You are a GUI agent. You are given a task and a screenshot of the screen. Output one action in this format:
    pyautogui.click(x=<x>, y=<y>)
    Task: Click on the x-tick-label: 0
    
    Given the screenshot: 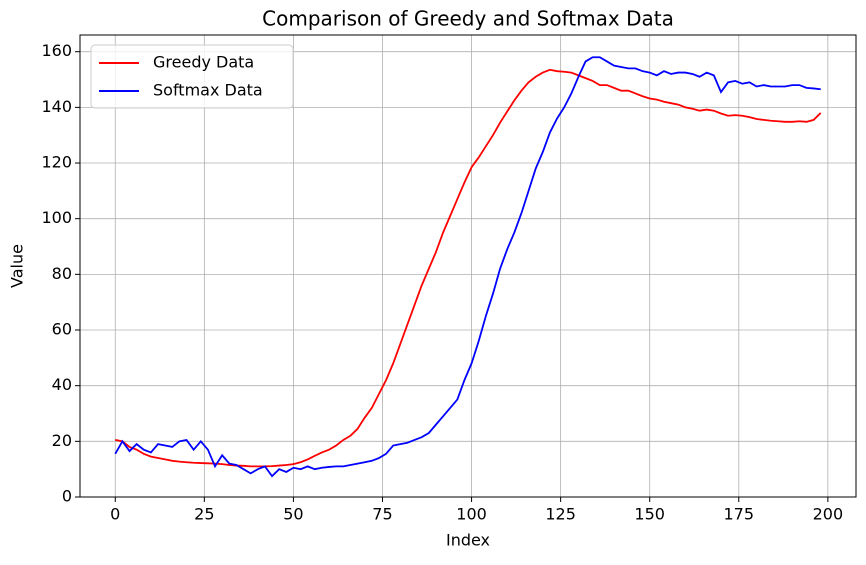 What is the action you would take?
    pyautogui.click(x=115, y=514)
    